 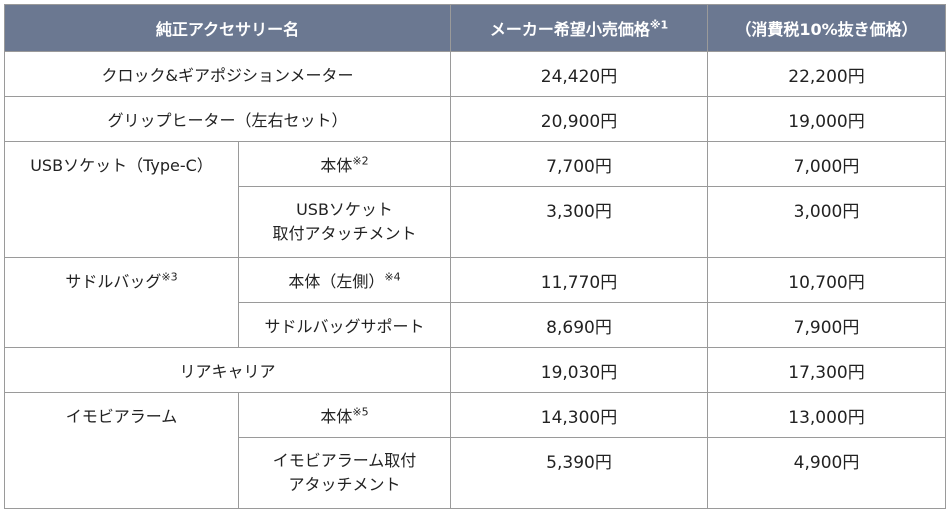 What do you see at coordinates (579, 370) in the screenshot?
I see `item-price: 19,030円` at bounding box center [579, 370].